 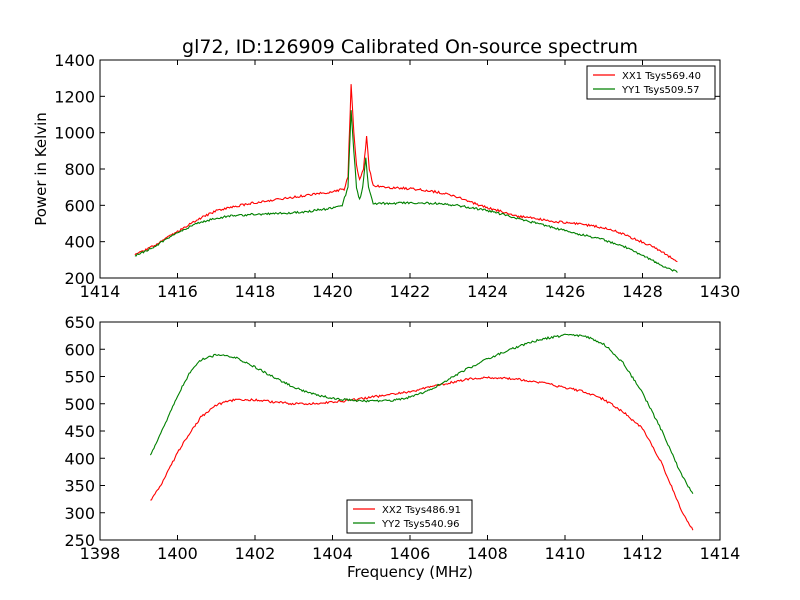 What do you see at coordinates (661, 76) in the screenshot?
I see `legend-label-0-0: XX1 Tsys569.40` at bounding box center [661, 76].